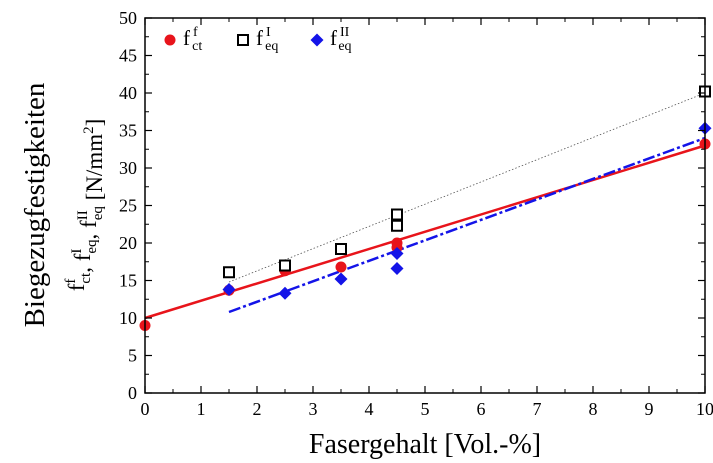 This screenshot has width=713, height=463. Describe the element at coordinates (128, 206) in the screenshot. I see `y-tick-label: 25` at that location.